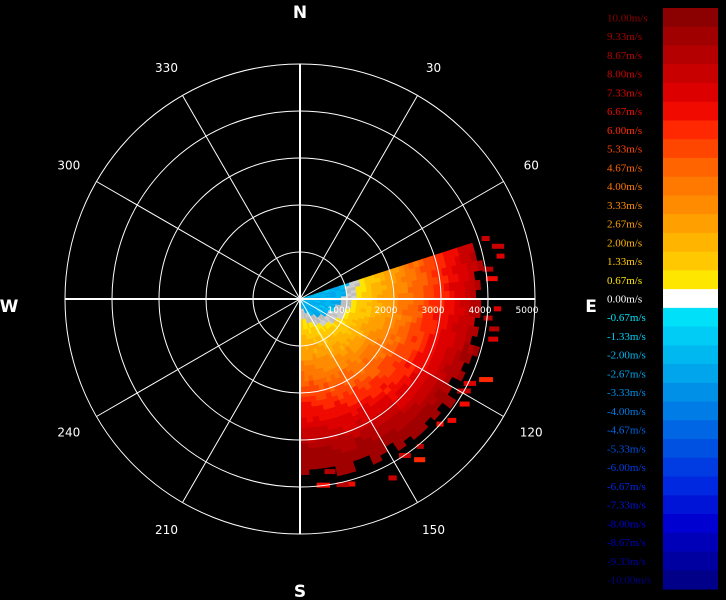  Describe the element at coordinates (624, 206) in the screenshot. I see `legend-label: 3.33m/s` at that location.